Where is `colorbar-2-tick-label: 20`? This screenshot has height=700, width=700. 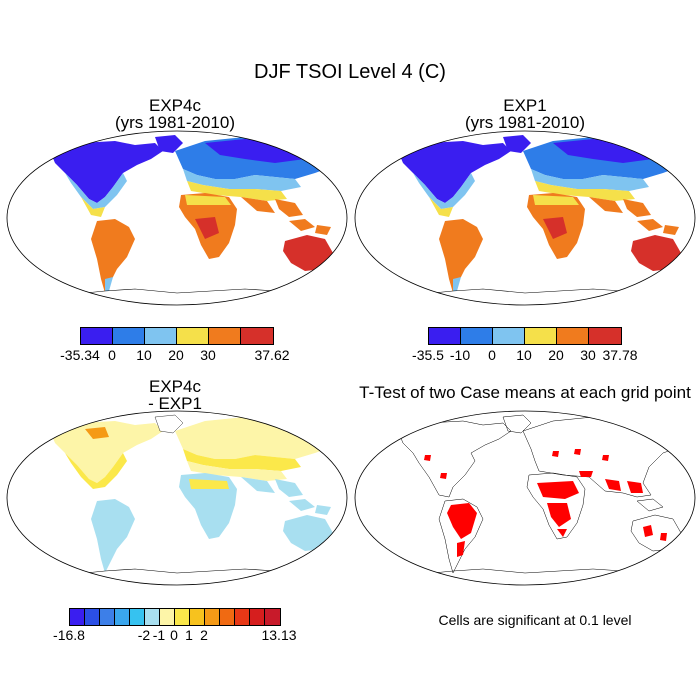
colorbar-2-tick-label: 20 is located at coordinates (556, 355).